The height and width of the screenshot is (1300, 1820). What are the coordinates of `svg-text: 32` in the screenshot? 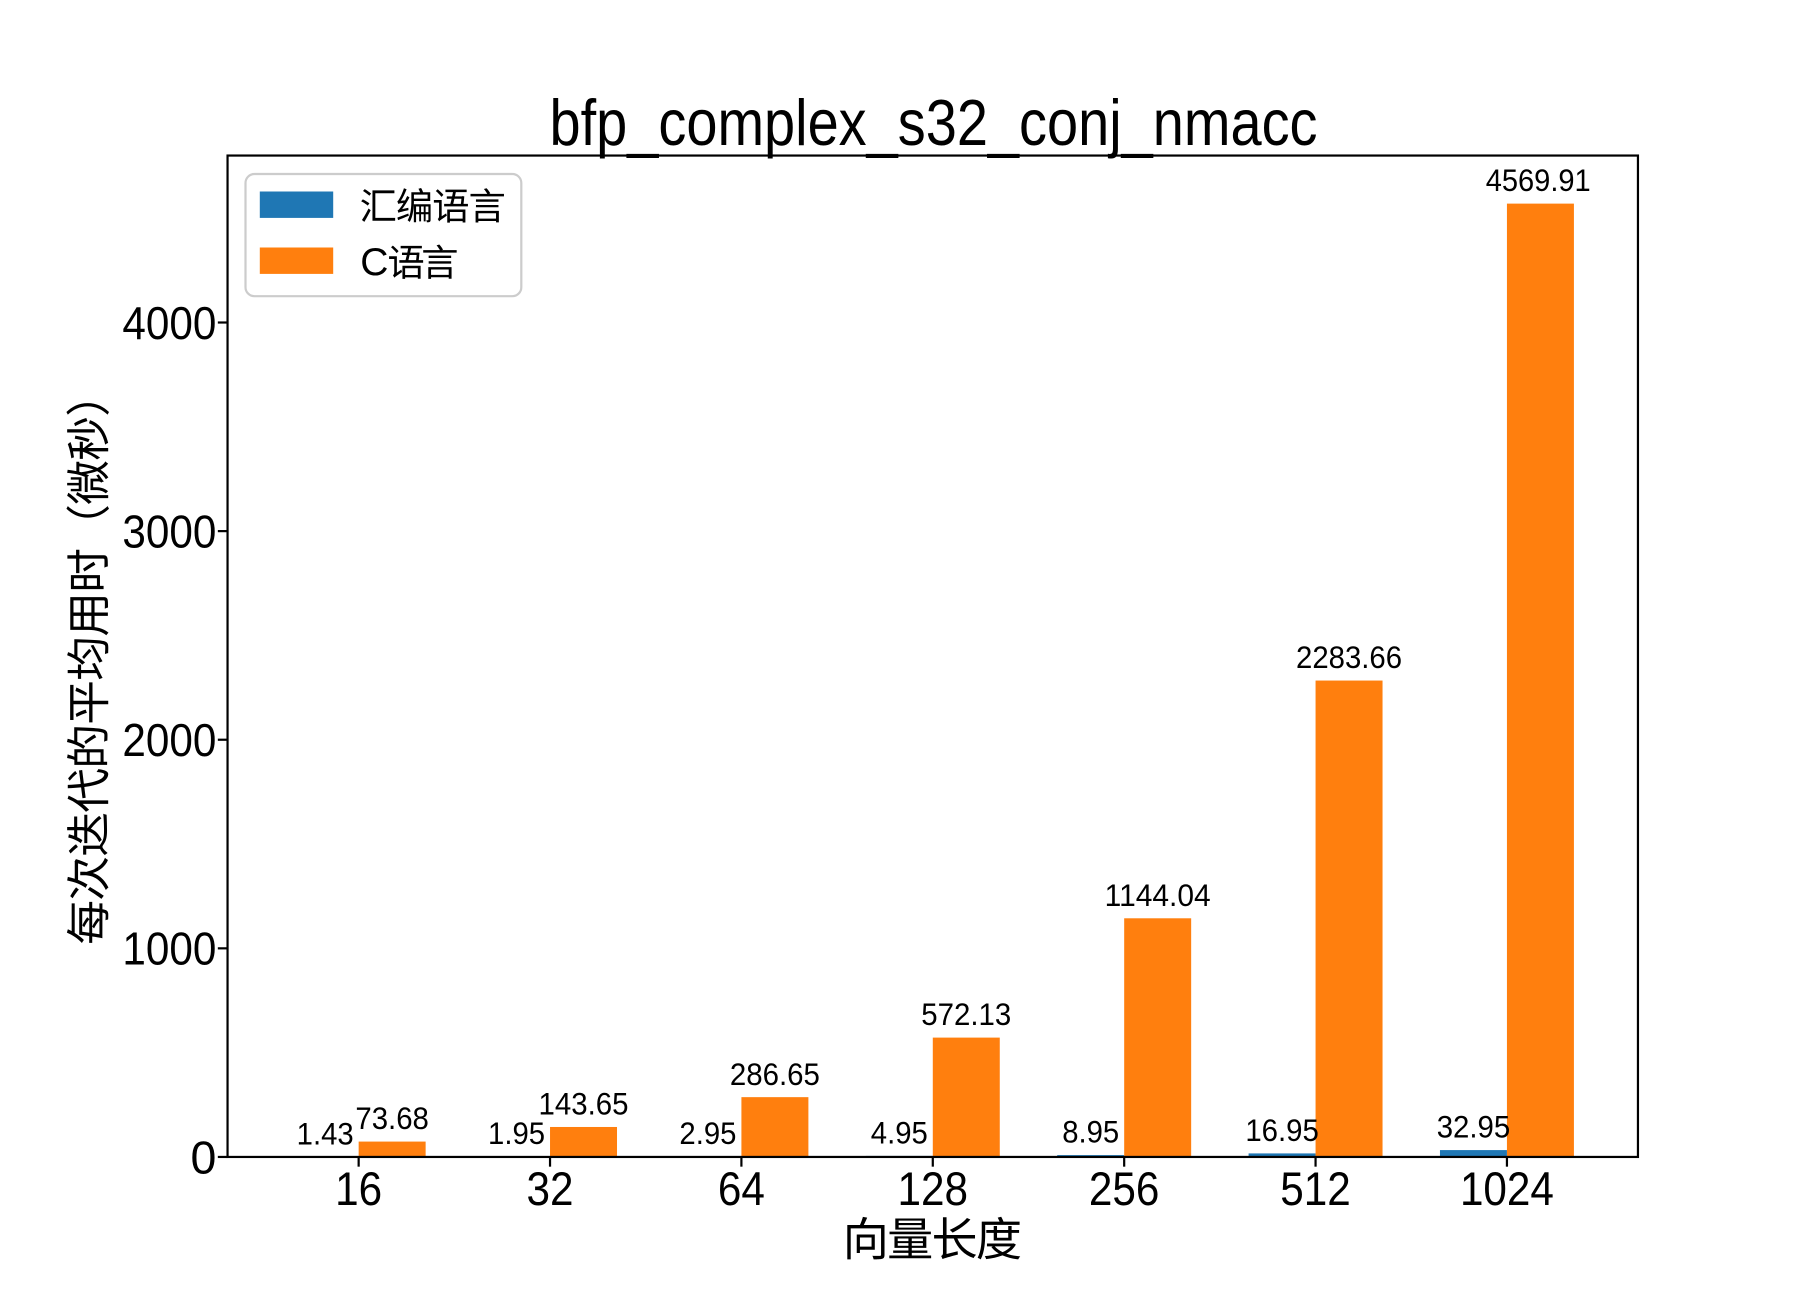 It's located at (550, 1189).